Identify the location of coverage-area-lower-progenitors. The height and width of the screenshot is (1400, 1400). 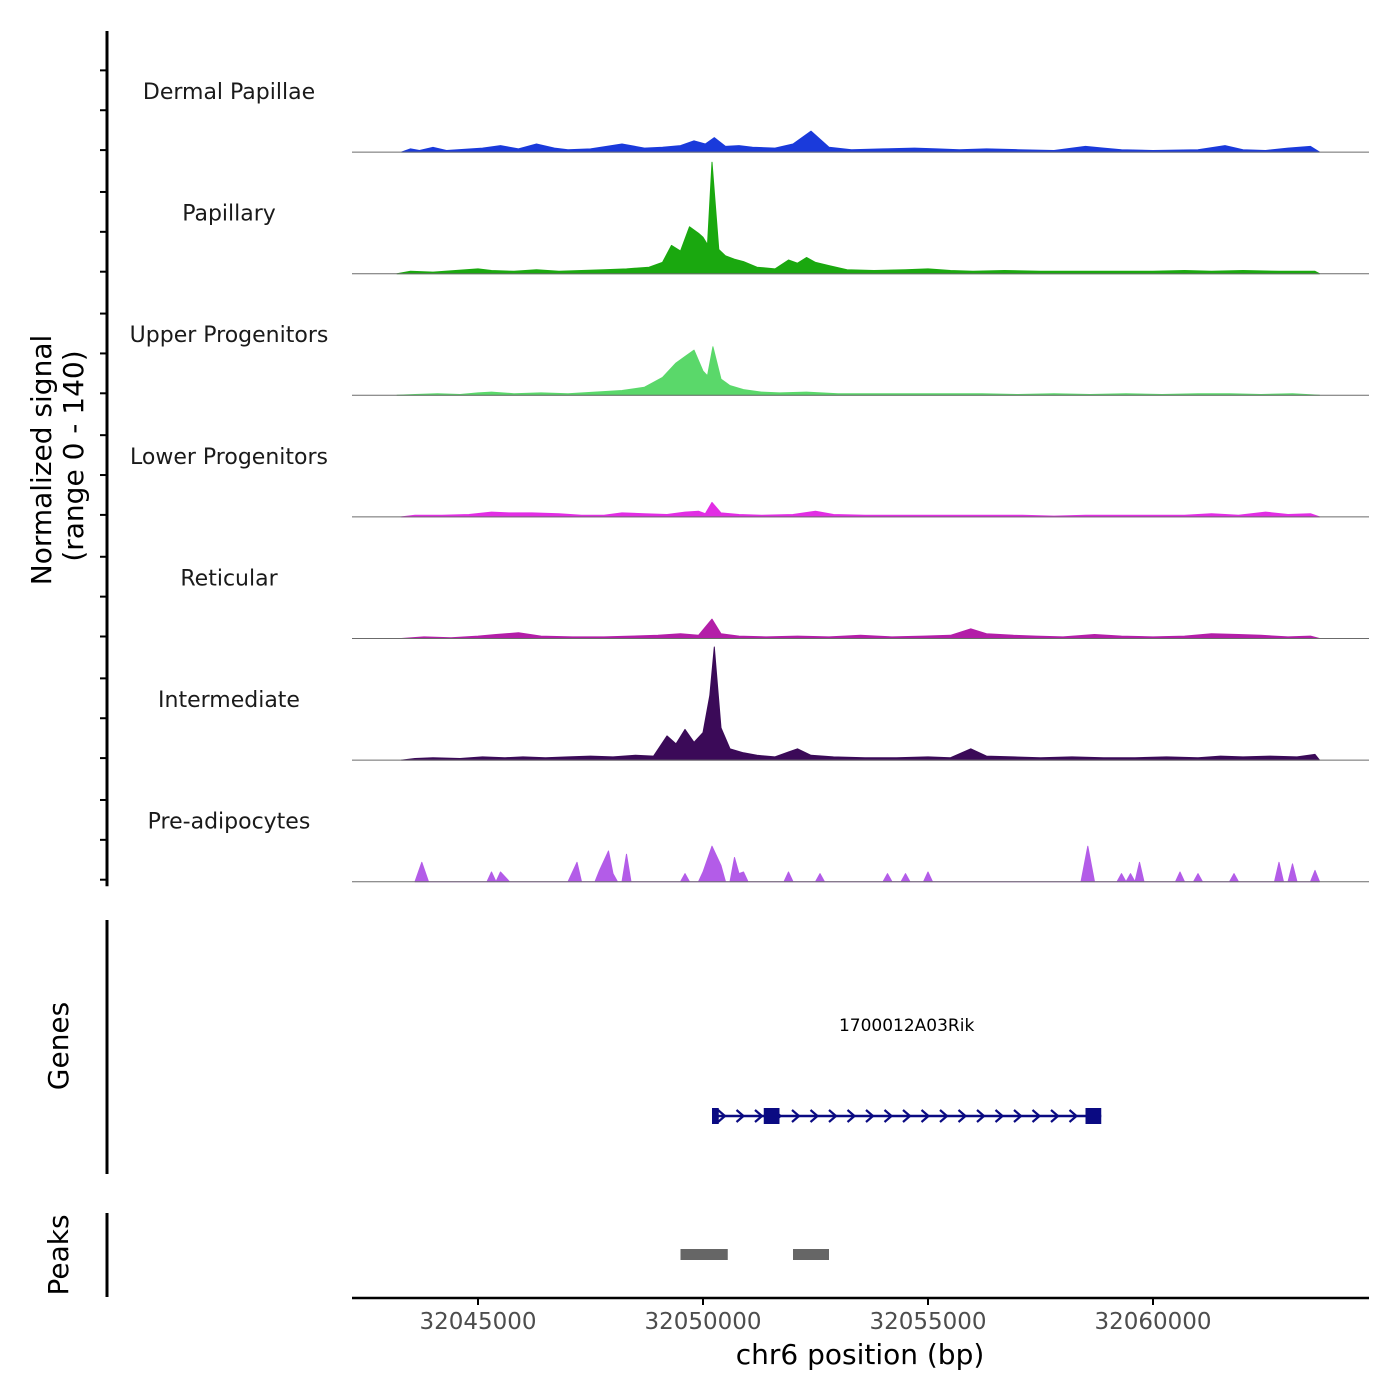
(860, 509).